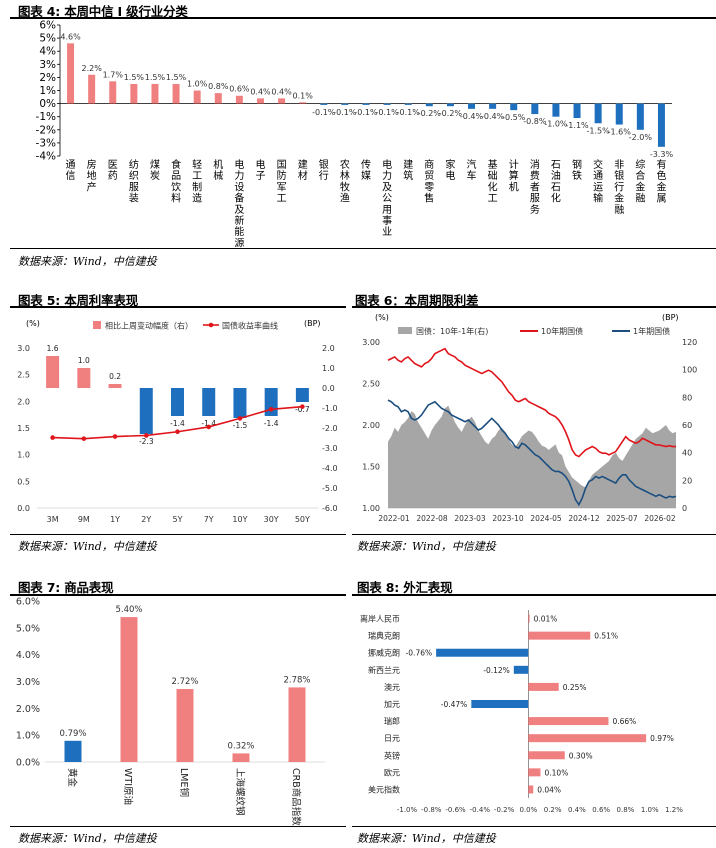 This screenshot has height=848, width=716. What do you see at coordinates (452, 331) in the screenshot?
I see `chart6-legend-label: 国债：10年-1年(右)` at bounding box center [452, 331].